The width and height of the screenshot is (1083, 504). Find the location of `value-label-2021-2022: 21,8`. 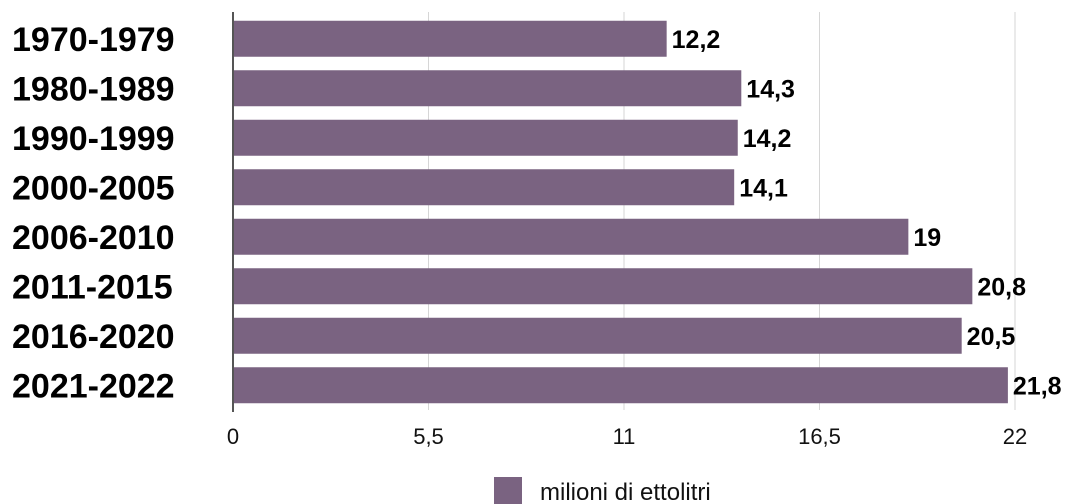

value-label-2021-2022: 21,8 is located at coordinates (1037, 386).